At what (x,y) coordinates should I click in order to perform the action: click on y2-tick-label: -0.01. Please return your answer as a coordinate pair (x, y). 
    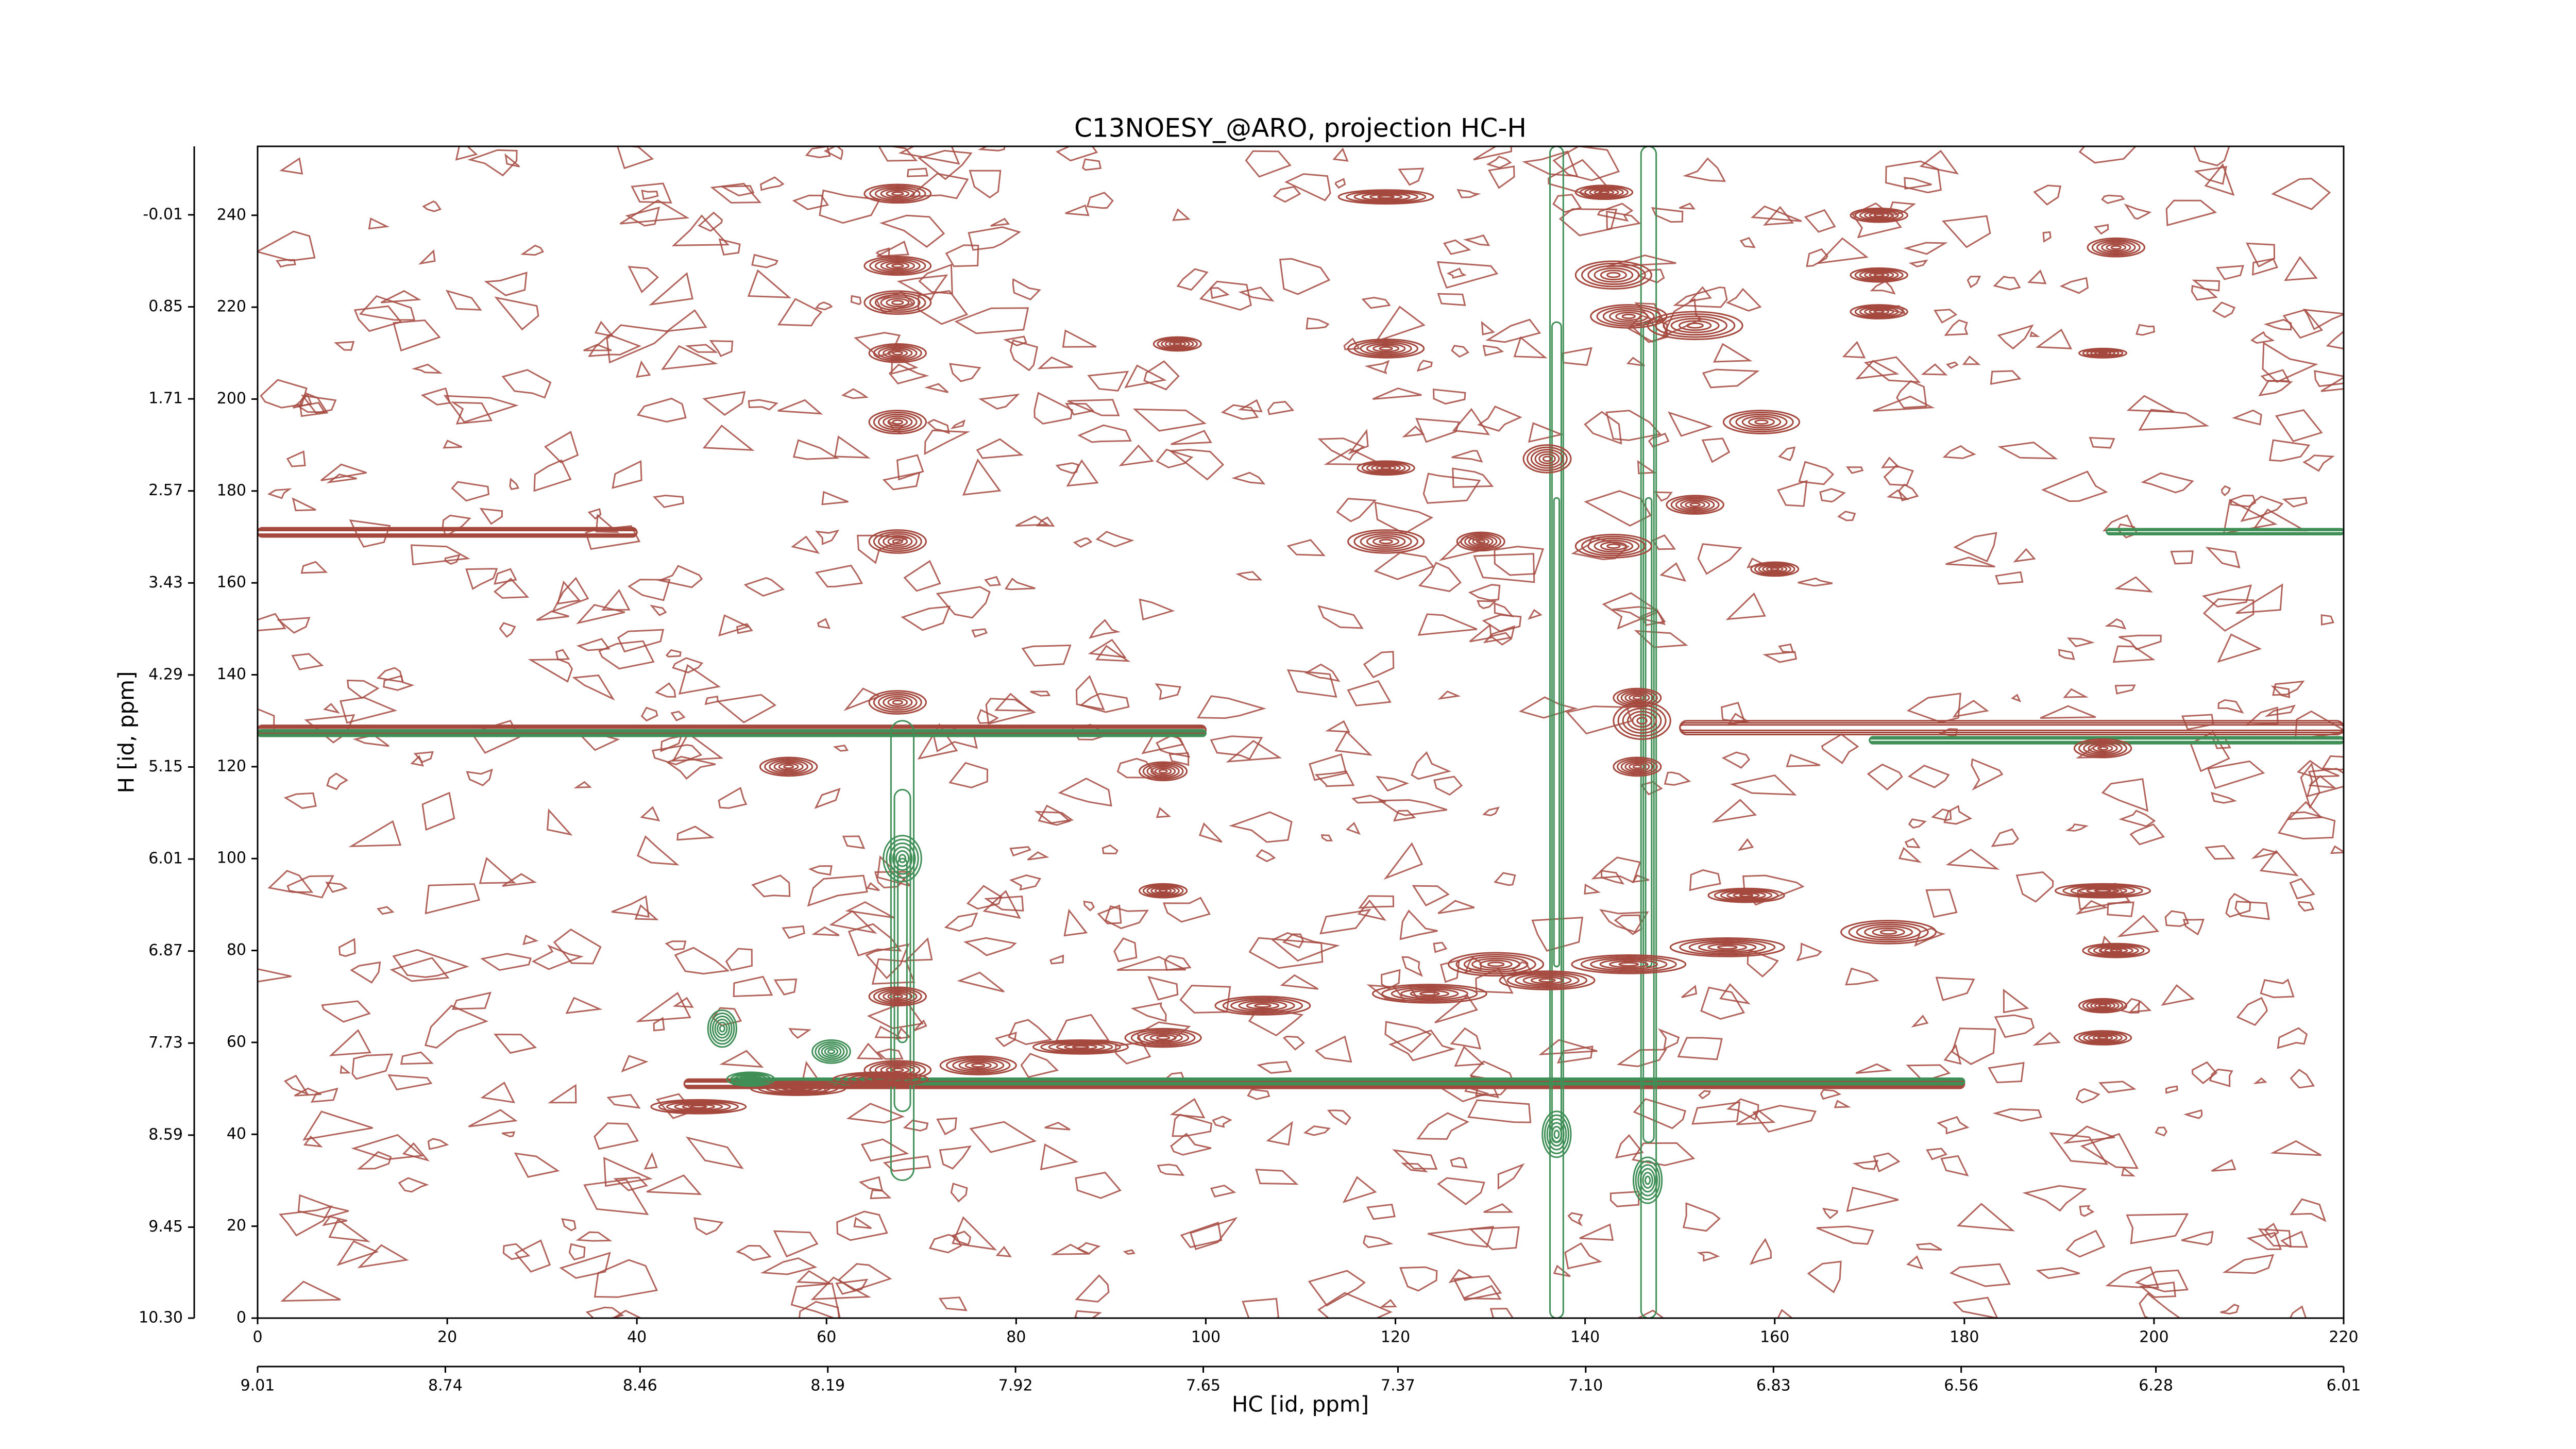
    Looking at the image, I should click on (163, 214).